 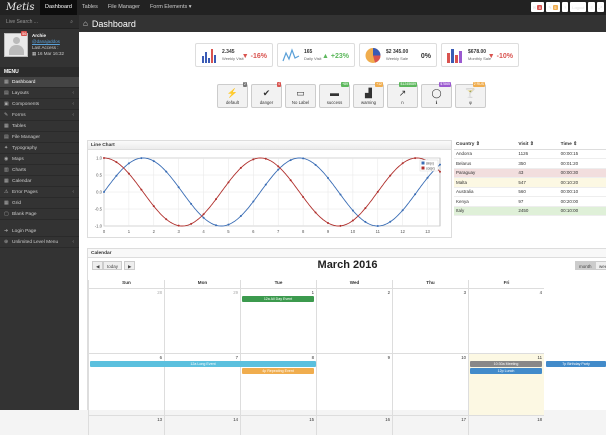 I want to click on column-header: Country ⇕, so click(x=485, y=145).